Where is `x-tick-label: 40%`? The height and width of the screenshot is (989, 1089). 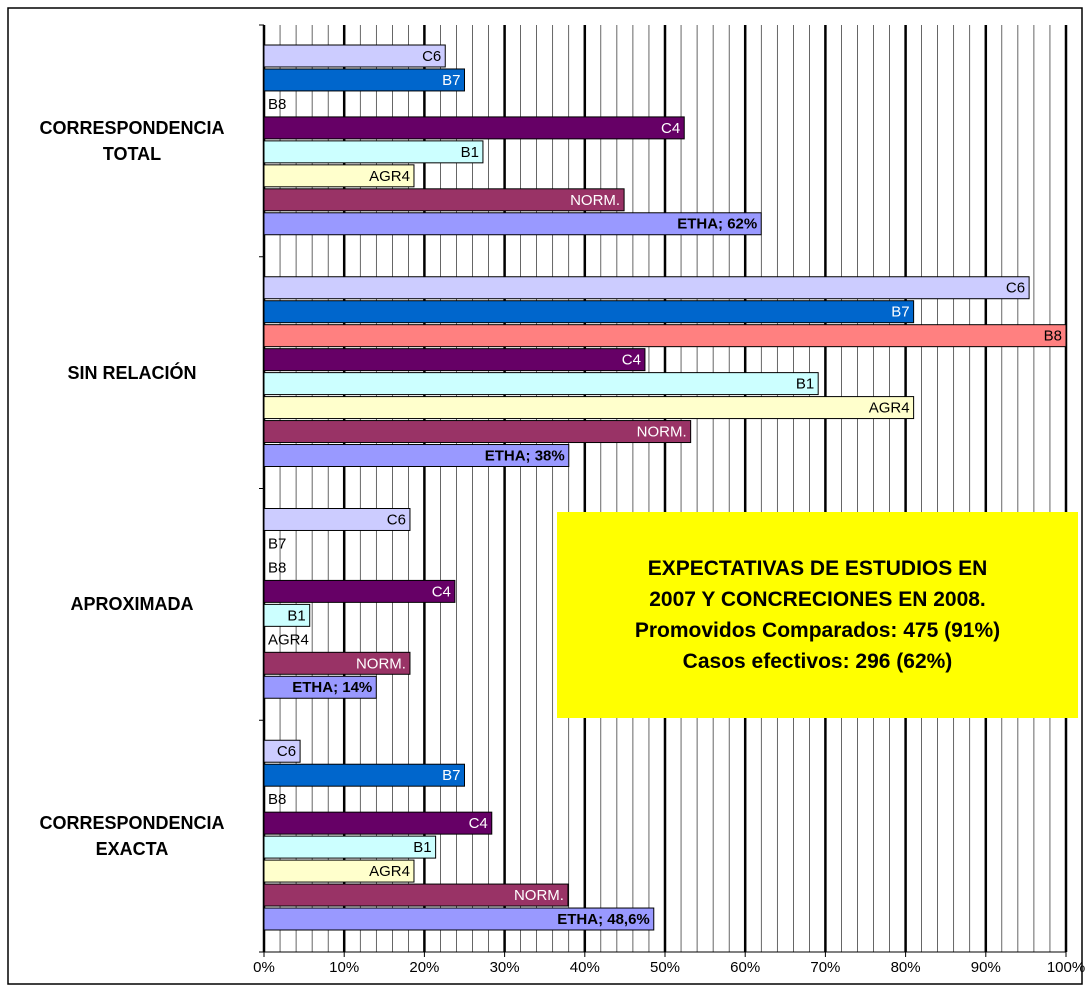
x-tick-label: 40% is located at coordinates (585, 967).